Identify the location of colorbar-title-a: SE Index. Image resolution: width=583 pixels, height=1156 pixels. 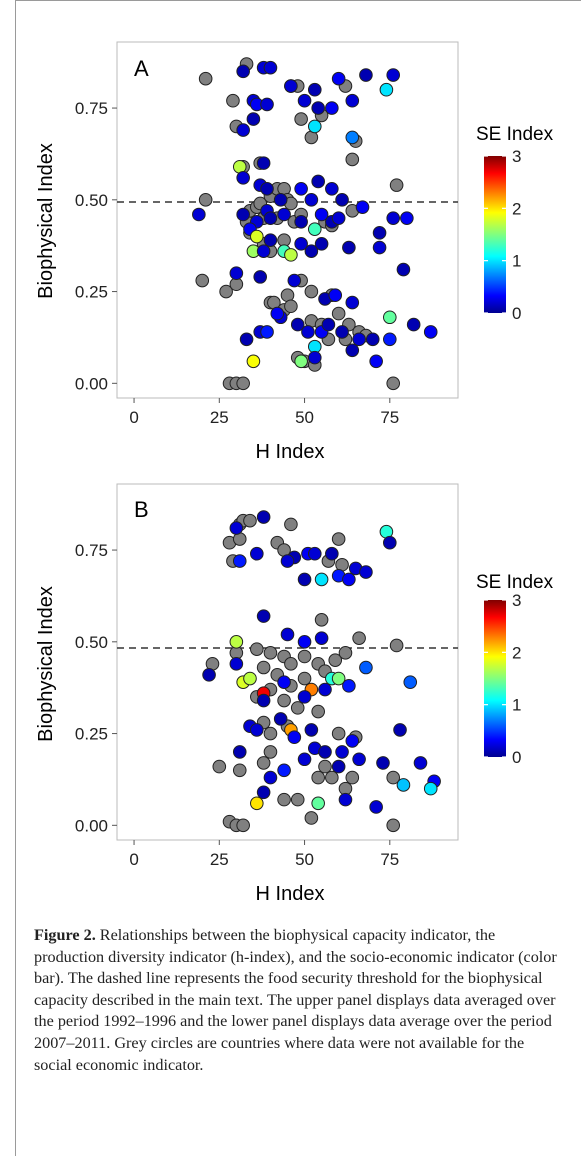
(515, 134).